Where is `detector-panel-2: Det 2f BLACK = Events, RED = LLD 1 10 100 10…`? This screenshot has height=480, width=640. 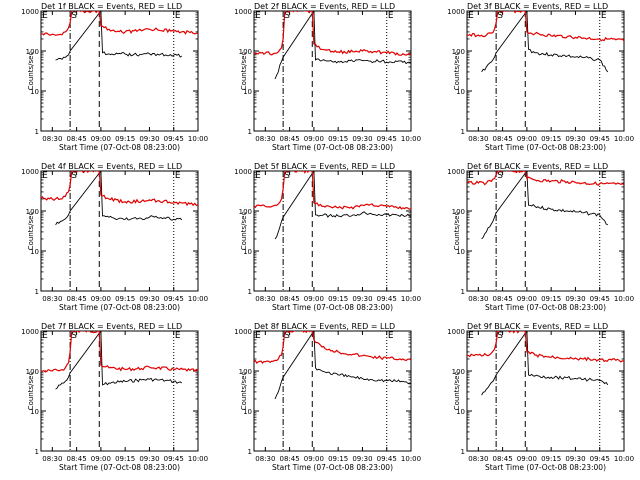 detector-panel-2: Det 2f BLACK = Events, RED = LLD 1 10 100 10… is located at coordinates (319, 80).